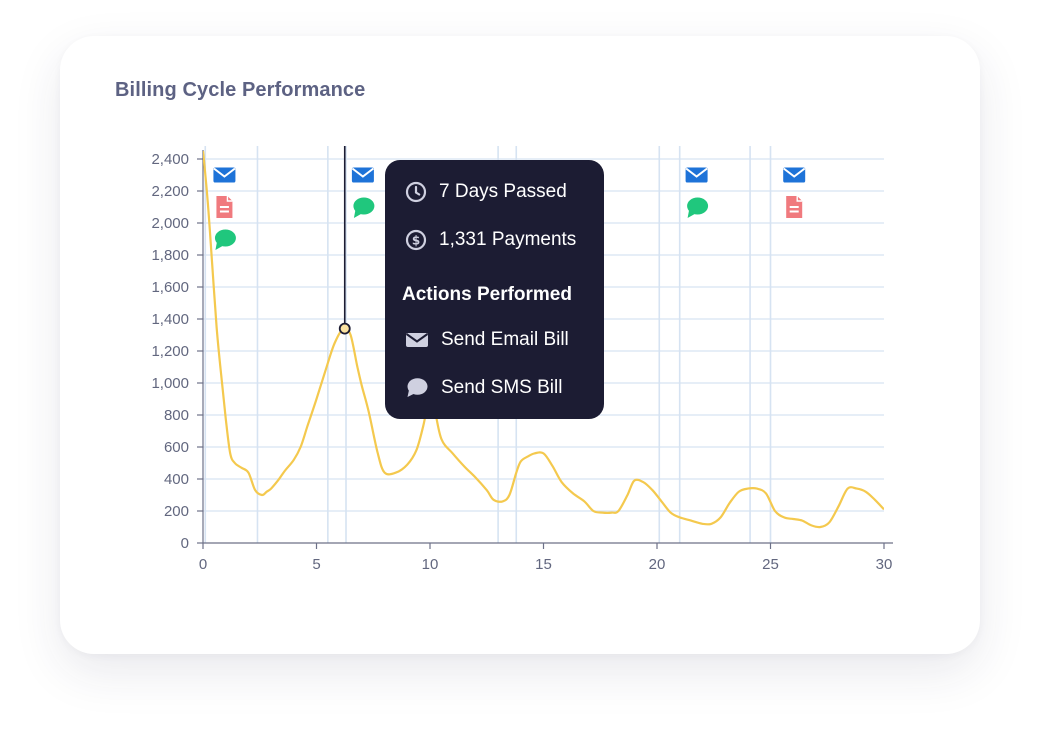  I want to click on tooltip-action-email-label: Send Email Bill, so click(505, 339).